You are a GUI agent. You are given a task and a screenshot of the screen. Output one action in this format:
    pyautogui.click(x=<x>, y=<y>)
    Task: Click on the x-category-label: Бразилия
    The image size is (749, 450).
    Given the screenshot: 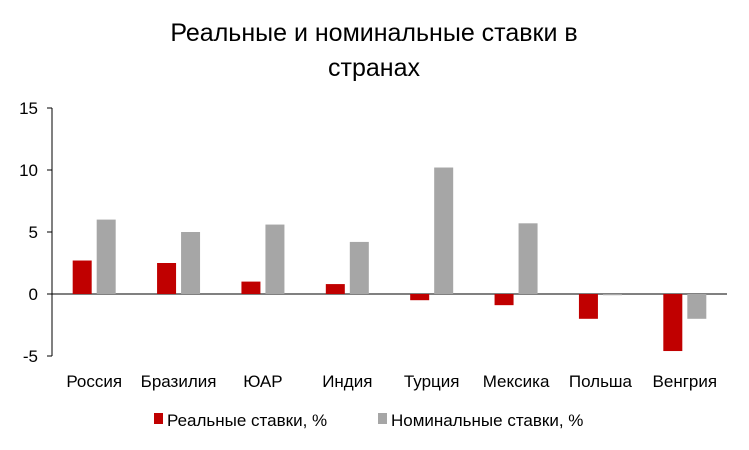 What is the action you would take?
    pyautogui.click(x=179, y=381)
    